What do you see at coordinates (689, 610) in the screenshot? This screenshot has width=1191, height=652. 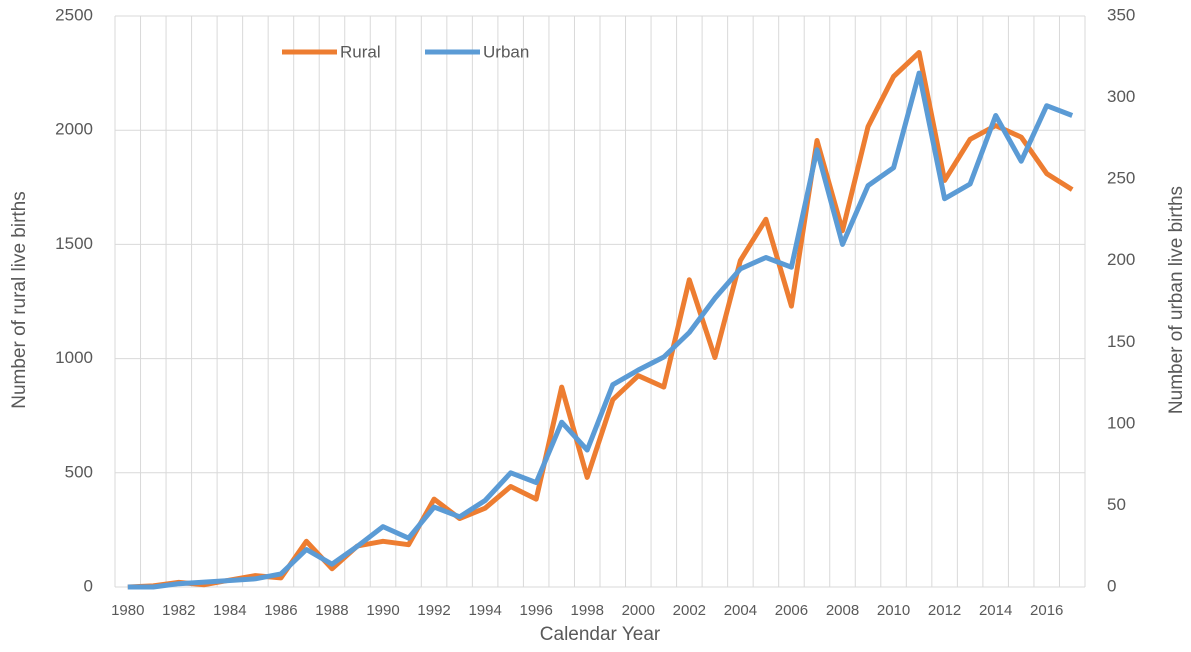 I see `x-tick-label: 2002` at bounding box center [689, 610].